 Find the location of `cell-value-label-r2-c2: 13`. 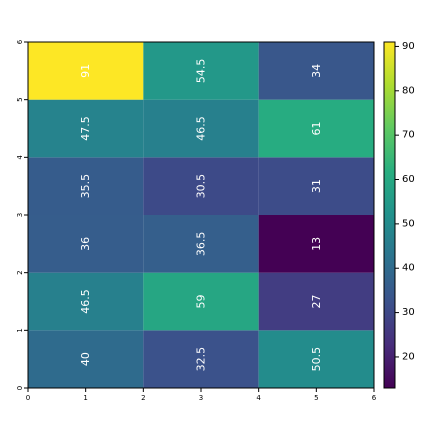

cell-value-label-r2-c2: 13 is located at coordinates (316, 244).